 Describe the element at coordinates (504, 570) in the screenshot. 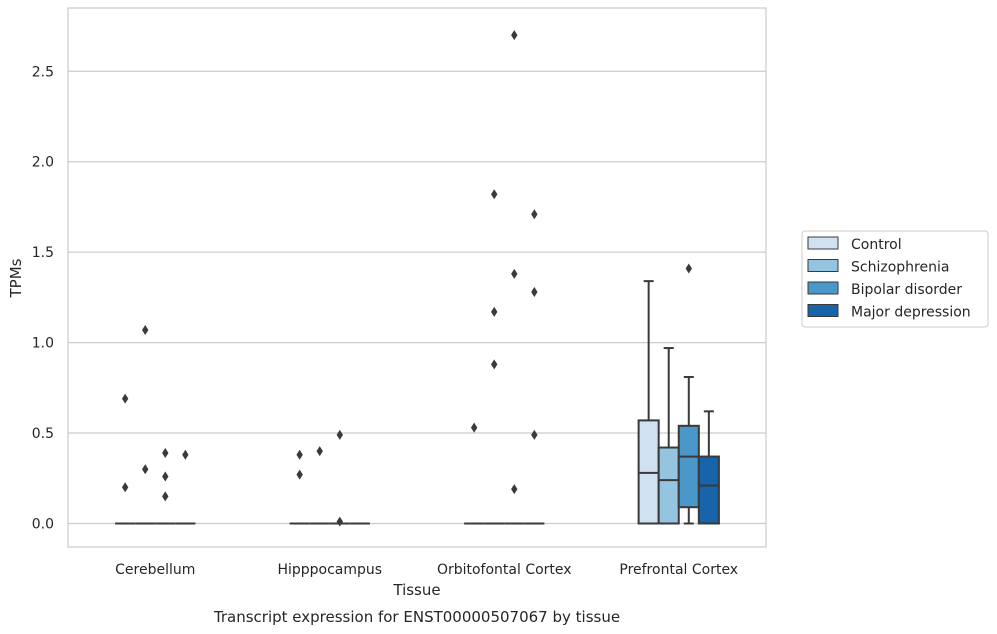

I see `x-tick-label: Orbitofontal Cortex` at that location.